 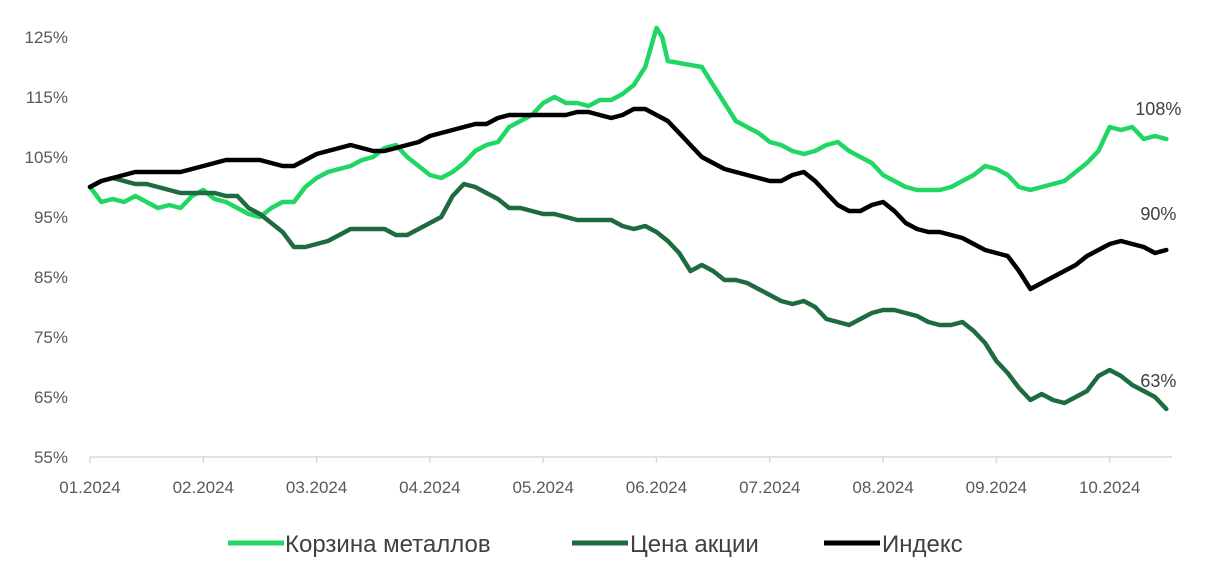 What do you see at coordinates (769, 487) in the screenshot?
I see `x-tick-label: 07.2024` at bounding box center [769, 487].